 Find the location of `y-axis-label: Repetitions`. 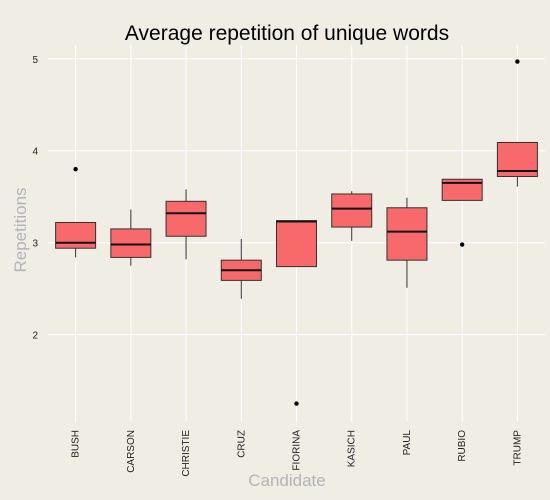

y-axis-label: Repetitions is located at coordinates (20, 229).